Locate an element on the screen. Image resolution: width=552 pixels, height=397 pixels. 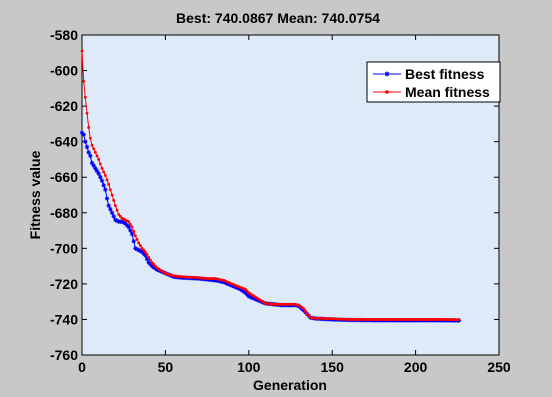
legend-label: Best fitness is located at coordinates (445, 74).